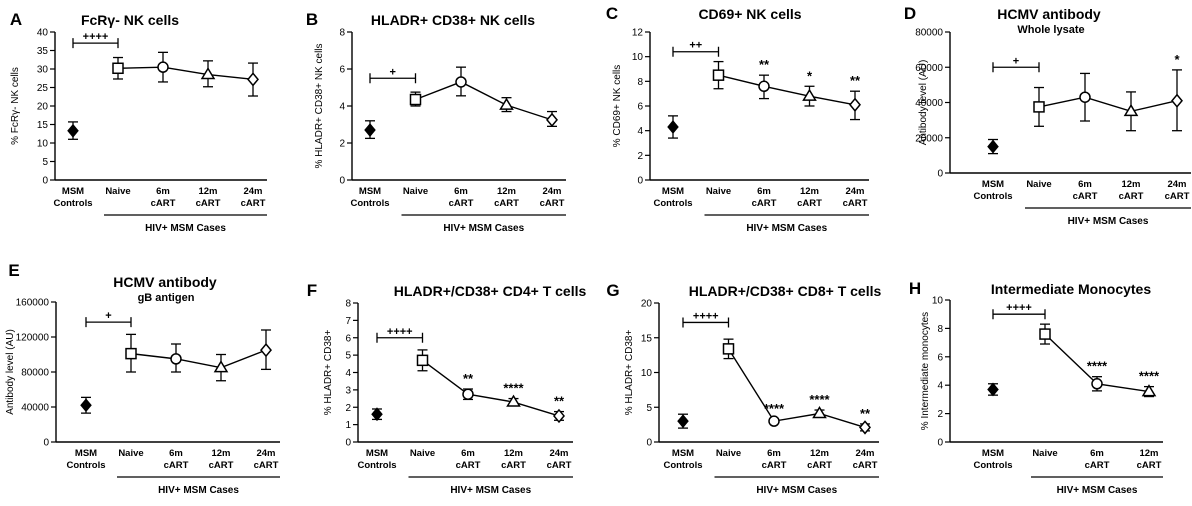 The width and height of the screenshot is (1192, 506). What do you see at coordinates (33, 303) in the screenshot?
I see `y-tick-label: 160000` at bounding box center [33, 303].